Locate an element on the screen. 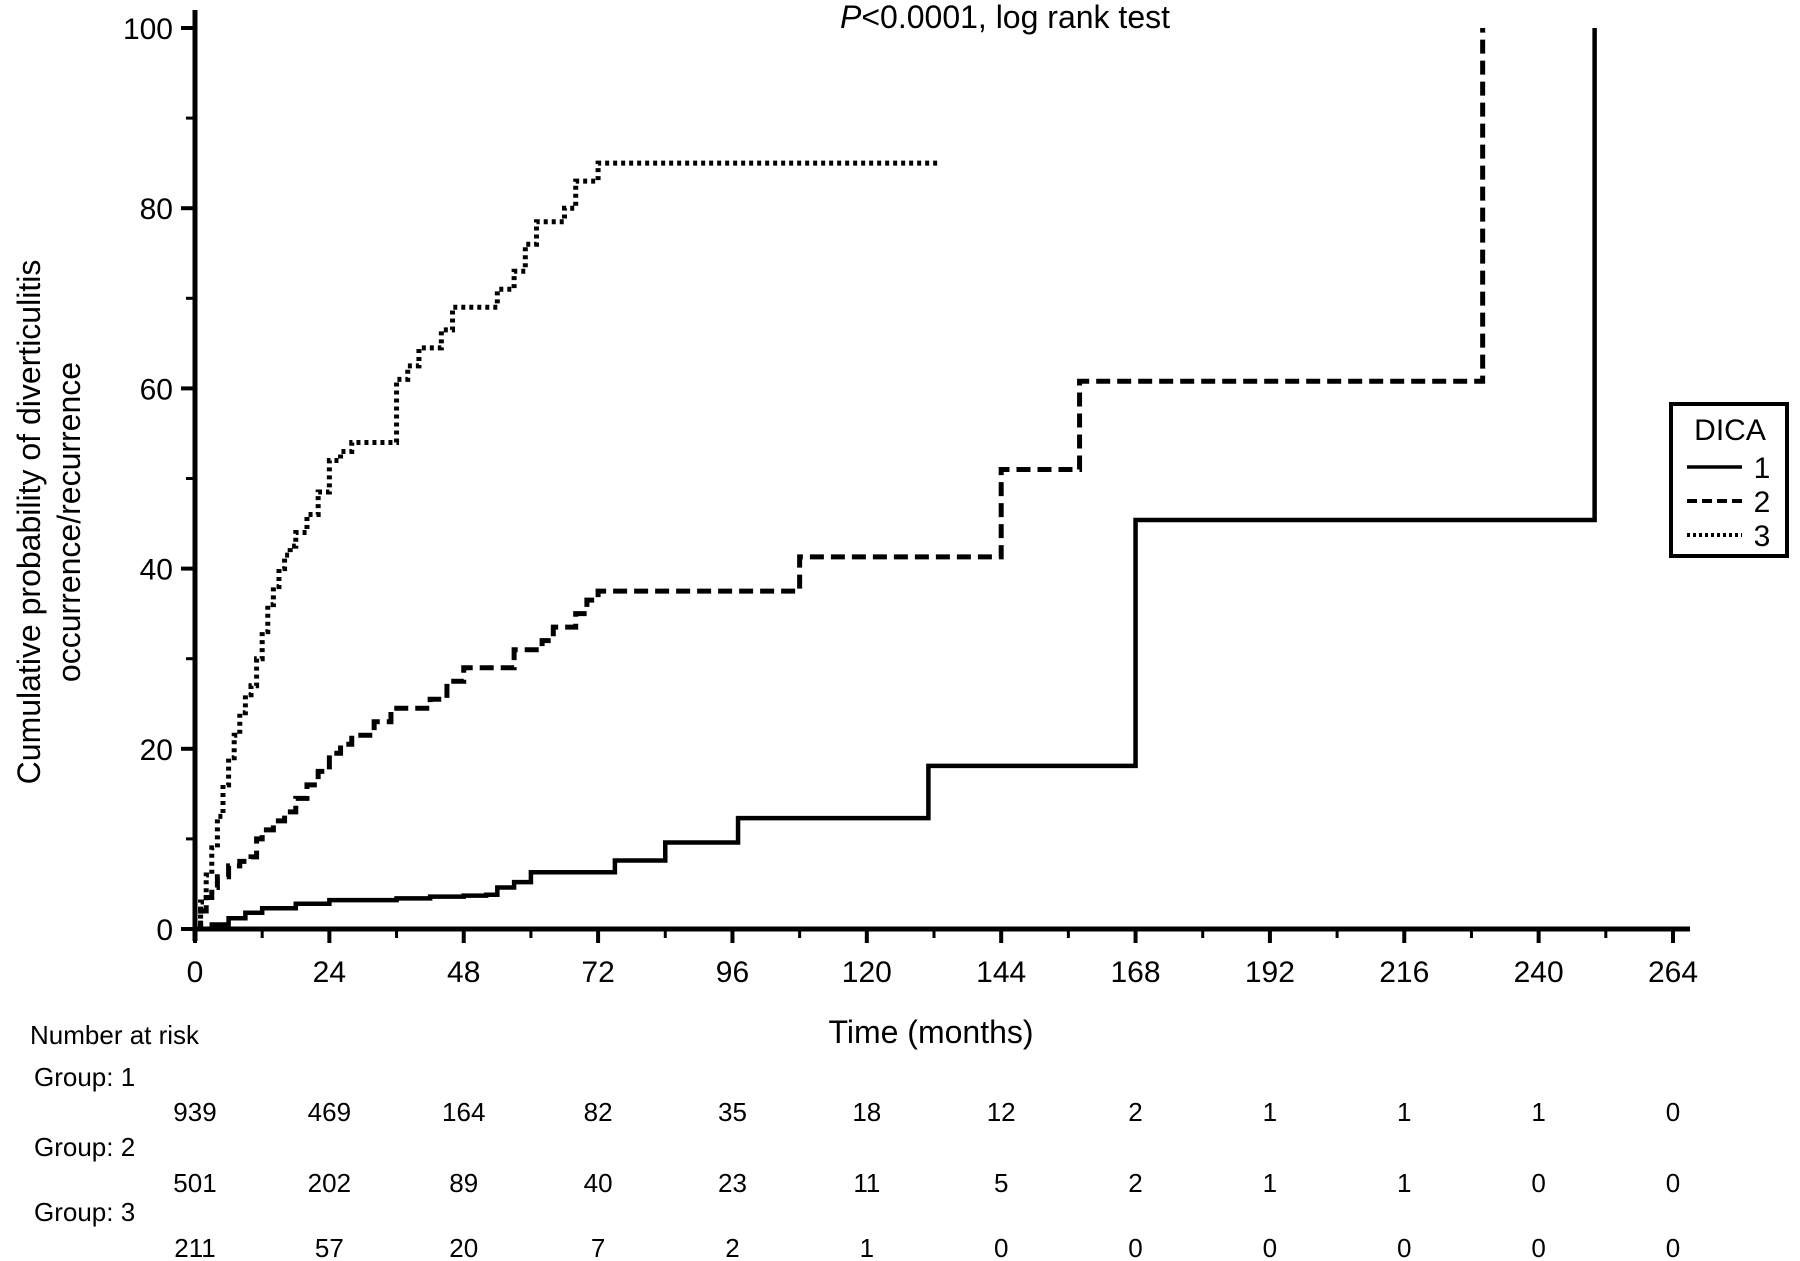 The width and height of the screenshot is (1800, 1261). legend-label-1: 1 is located at coordinates (1762, 468).